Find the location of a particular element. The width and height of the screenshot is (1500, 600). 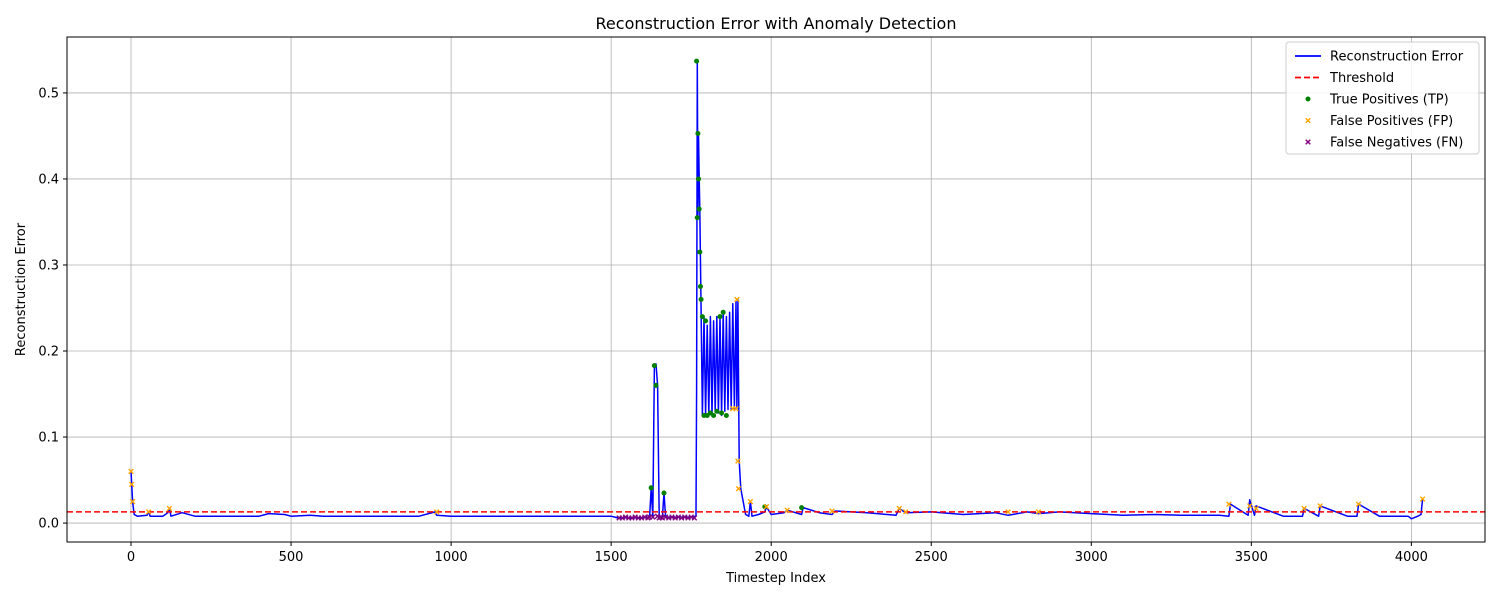

x-tick-label: 0 is located at coordinates (131, 557).